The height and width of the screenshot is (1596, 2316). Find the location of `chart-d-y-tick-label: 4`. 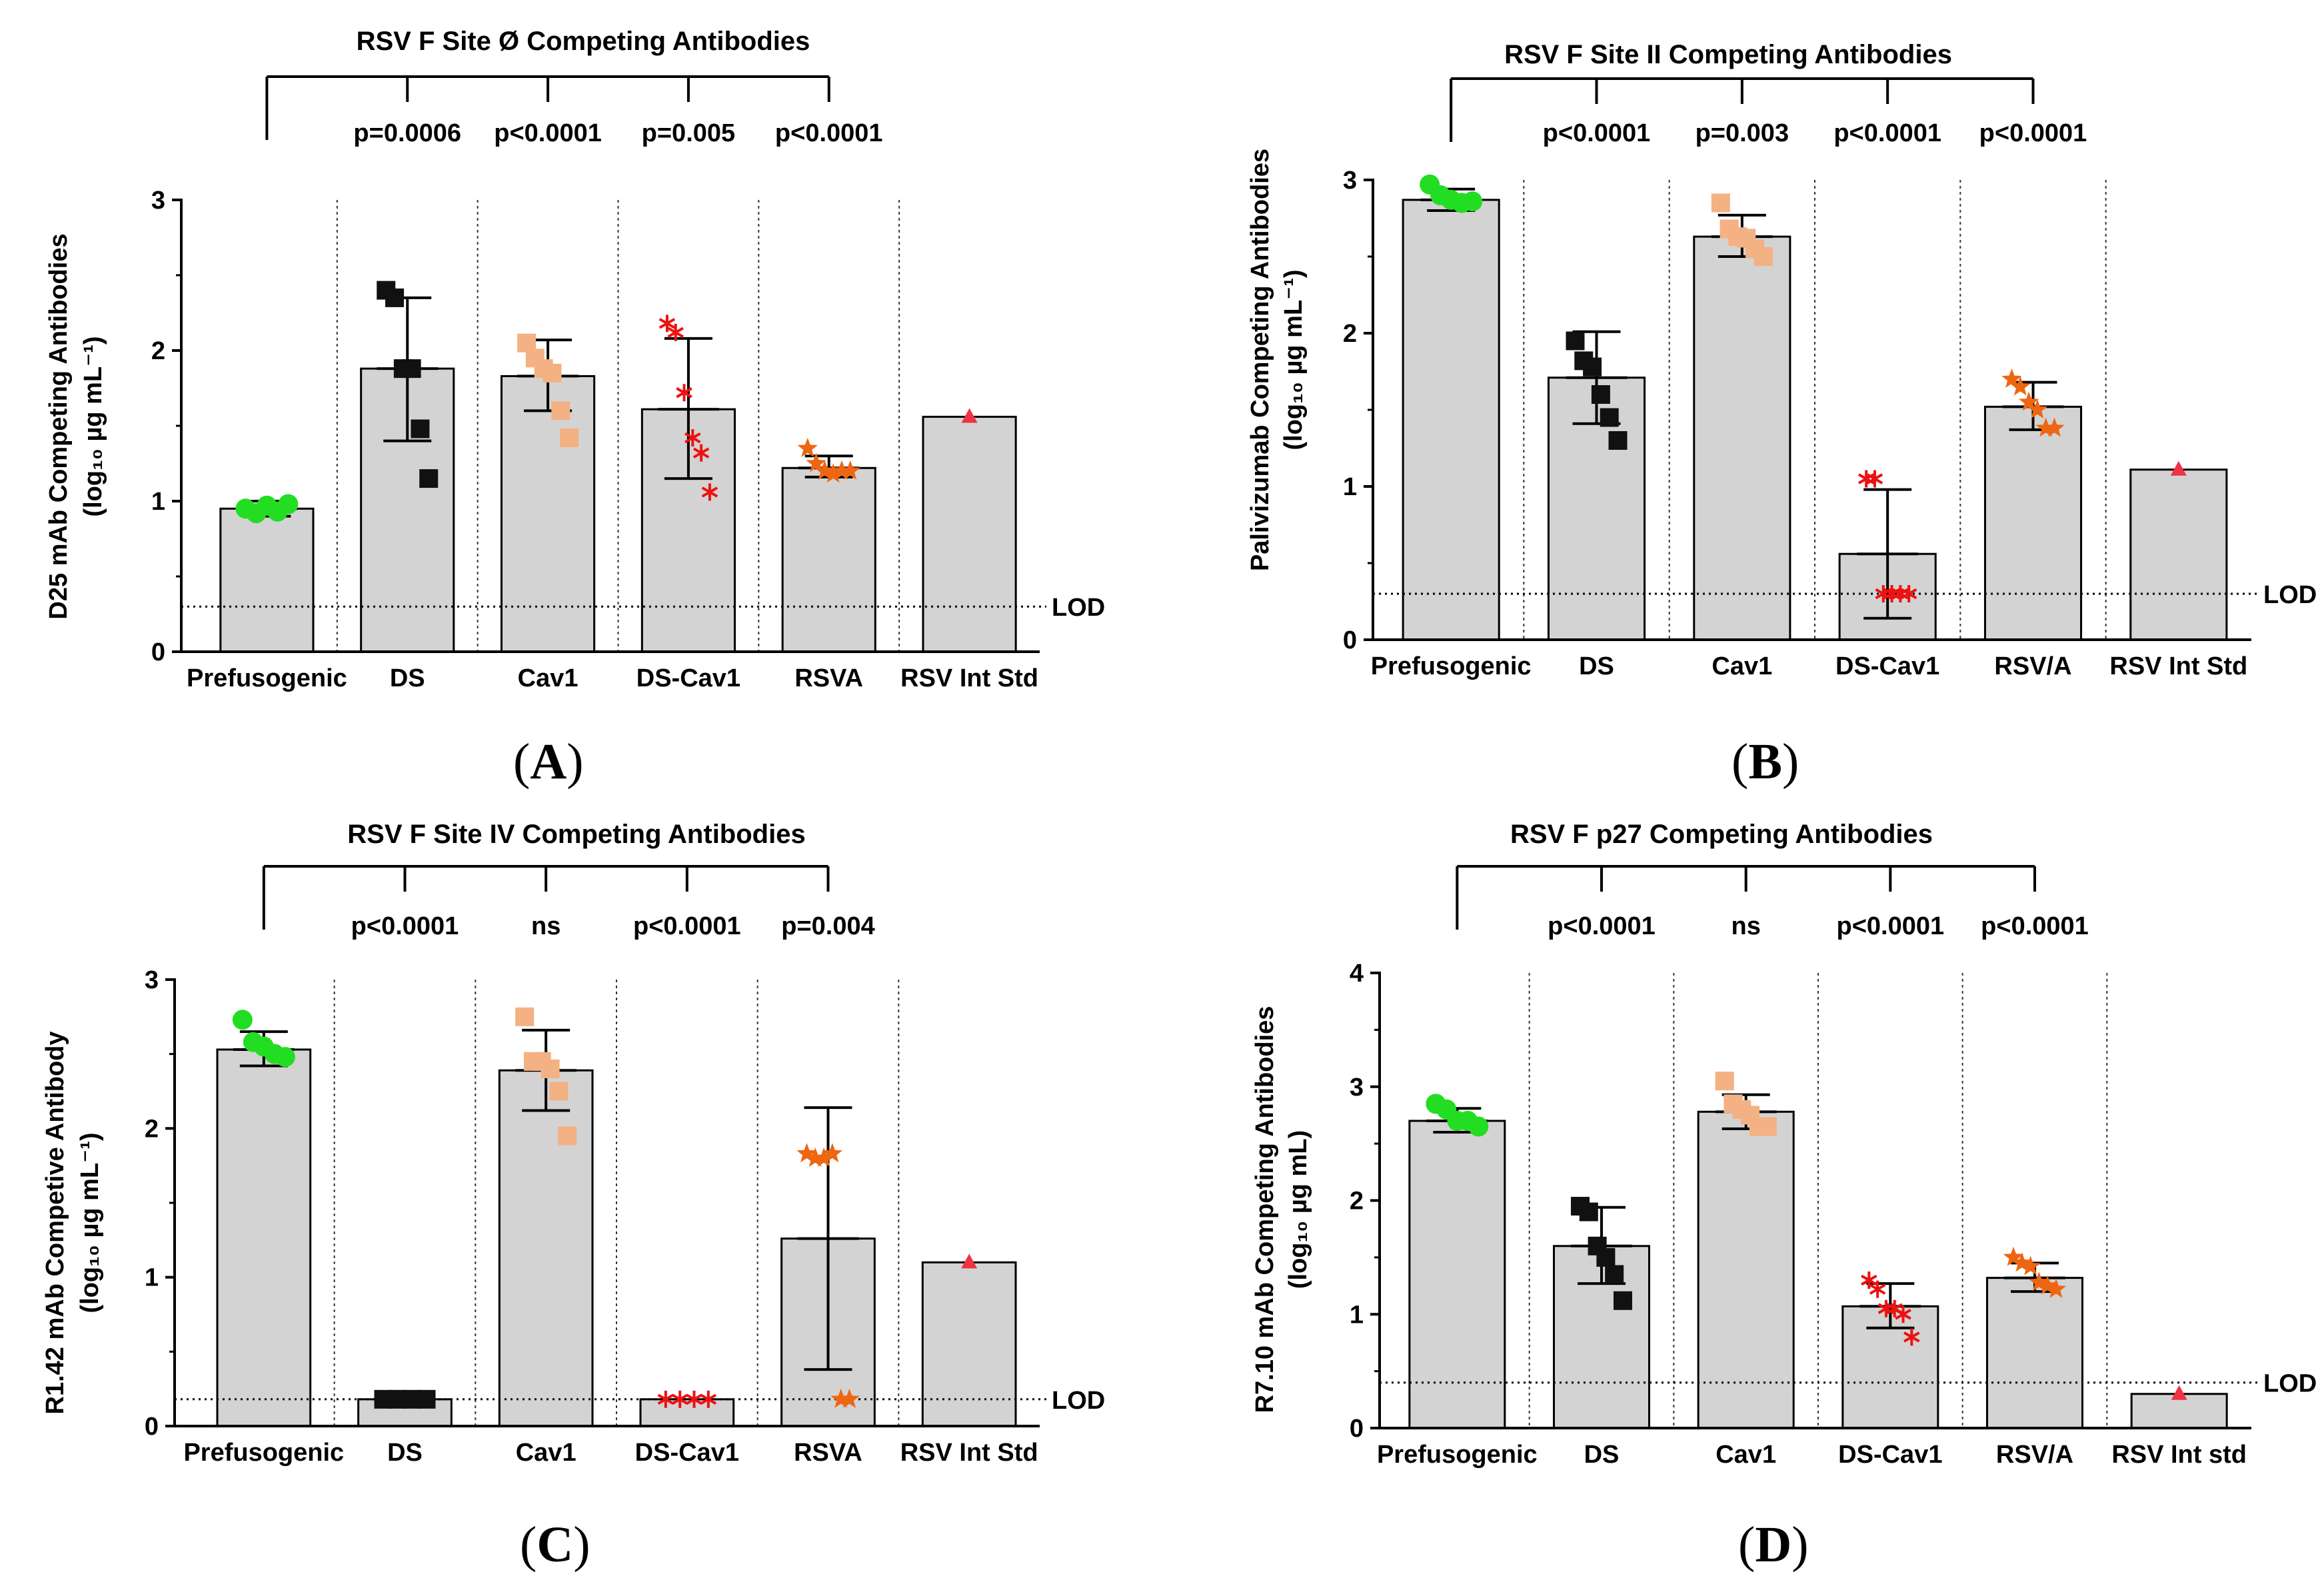

chart-d-y-tick-label: 4 is located at coordinates (1357, 974).